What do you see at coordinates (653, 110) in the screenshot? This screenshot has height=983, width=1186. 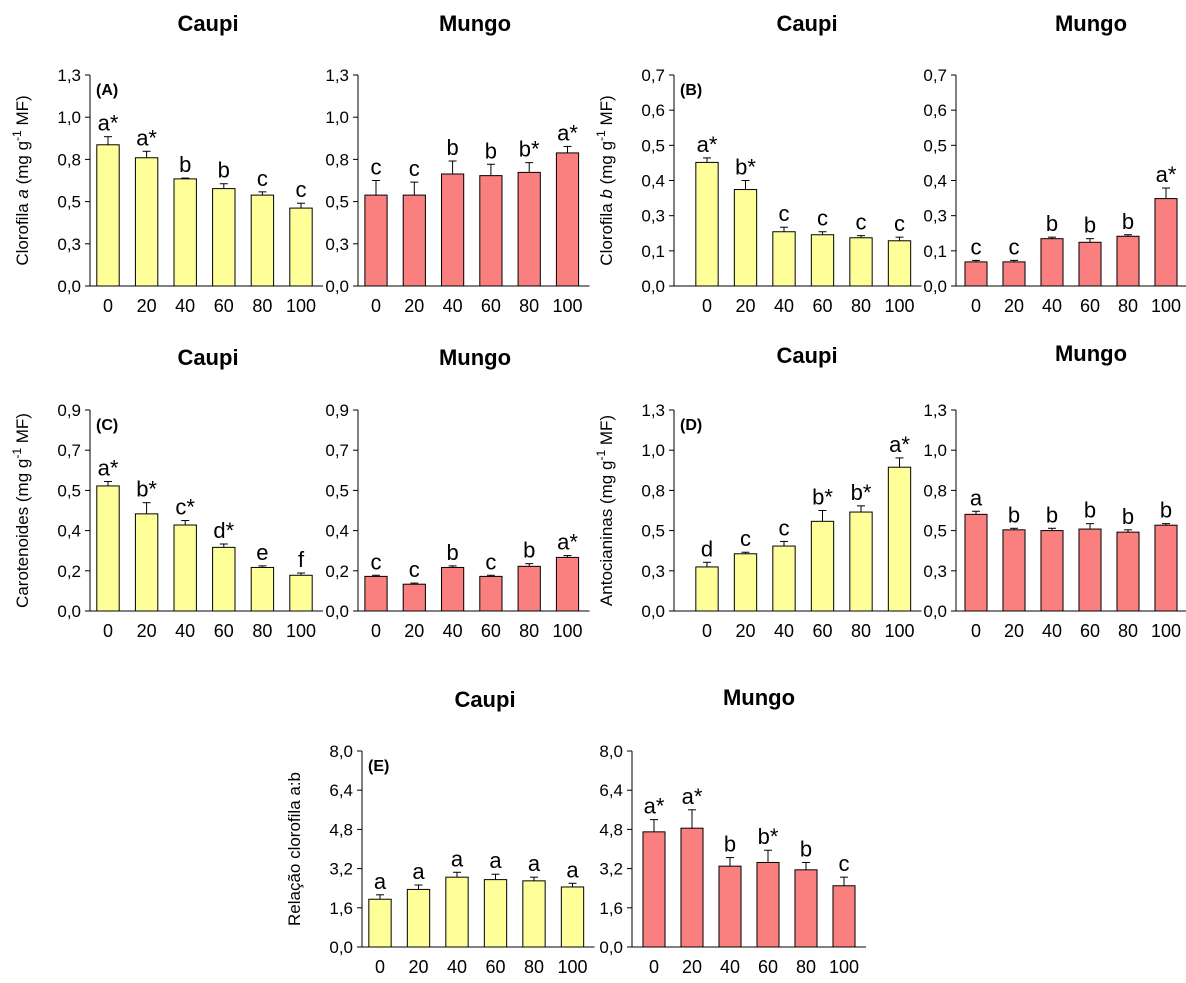 I see `y-tick-label: 0,6` at bounding box center [653, 110].